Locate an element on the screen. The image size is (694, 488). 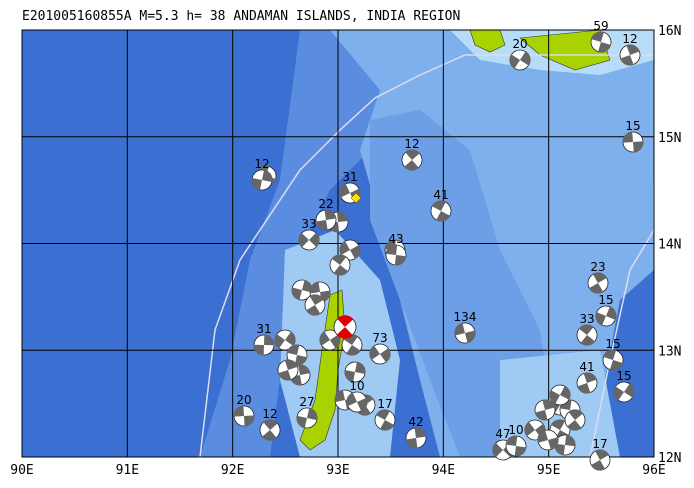
main-event is located at coordinates (345, 327).